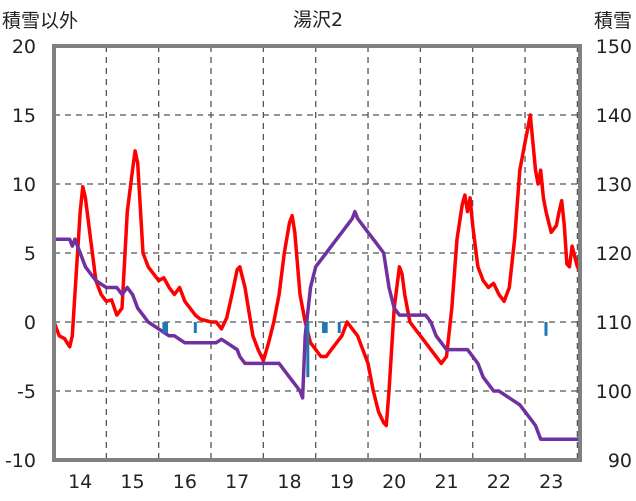 The height and width of the screenshot is (501, 636). Describe the element at coordinates (394, 482) in the screenshot. I see `x-tick-label: 20` at that location.